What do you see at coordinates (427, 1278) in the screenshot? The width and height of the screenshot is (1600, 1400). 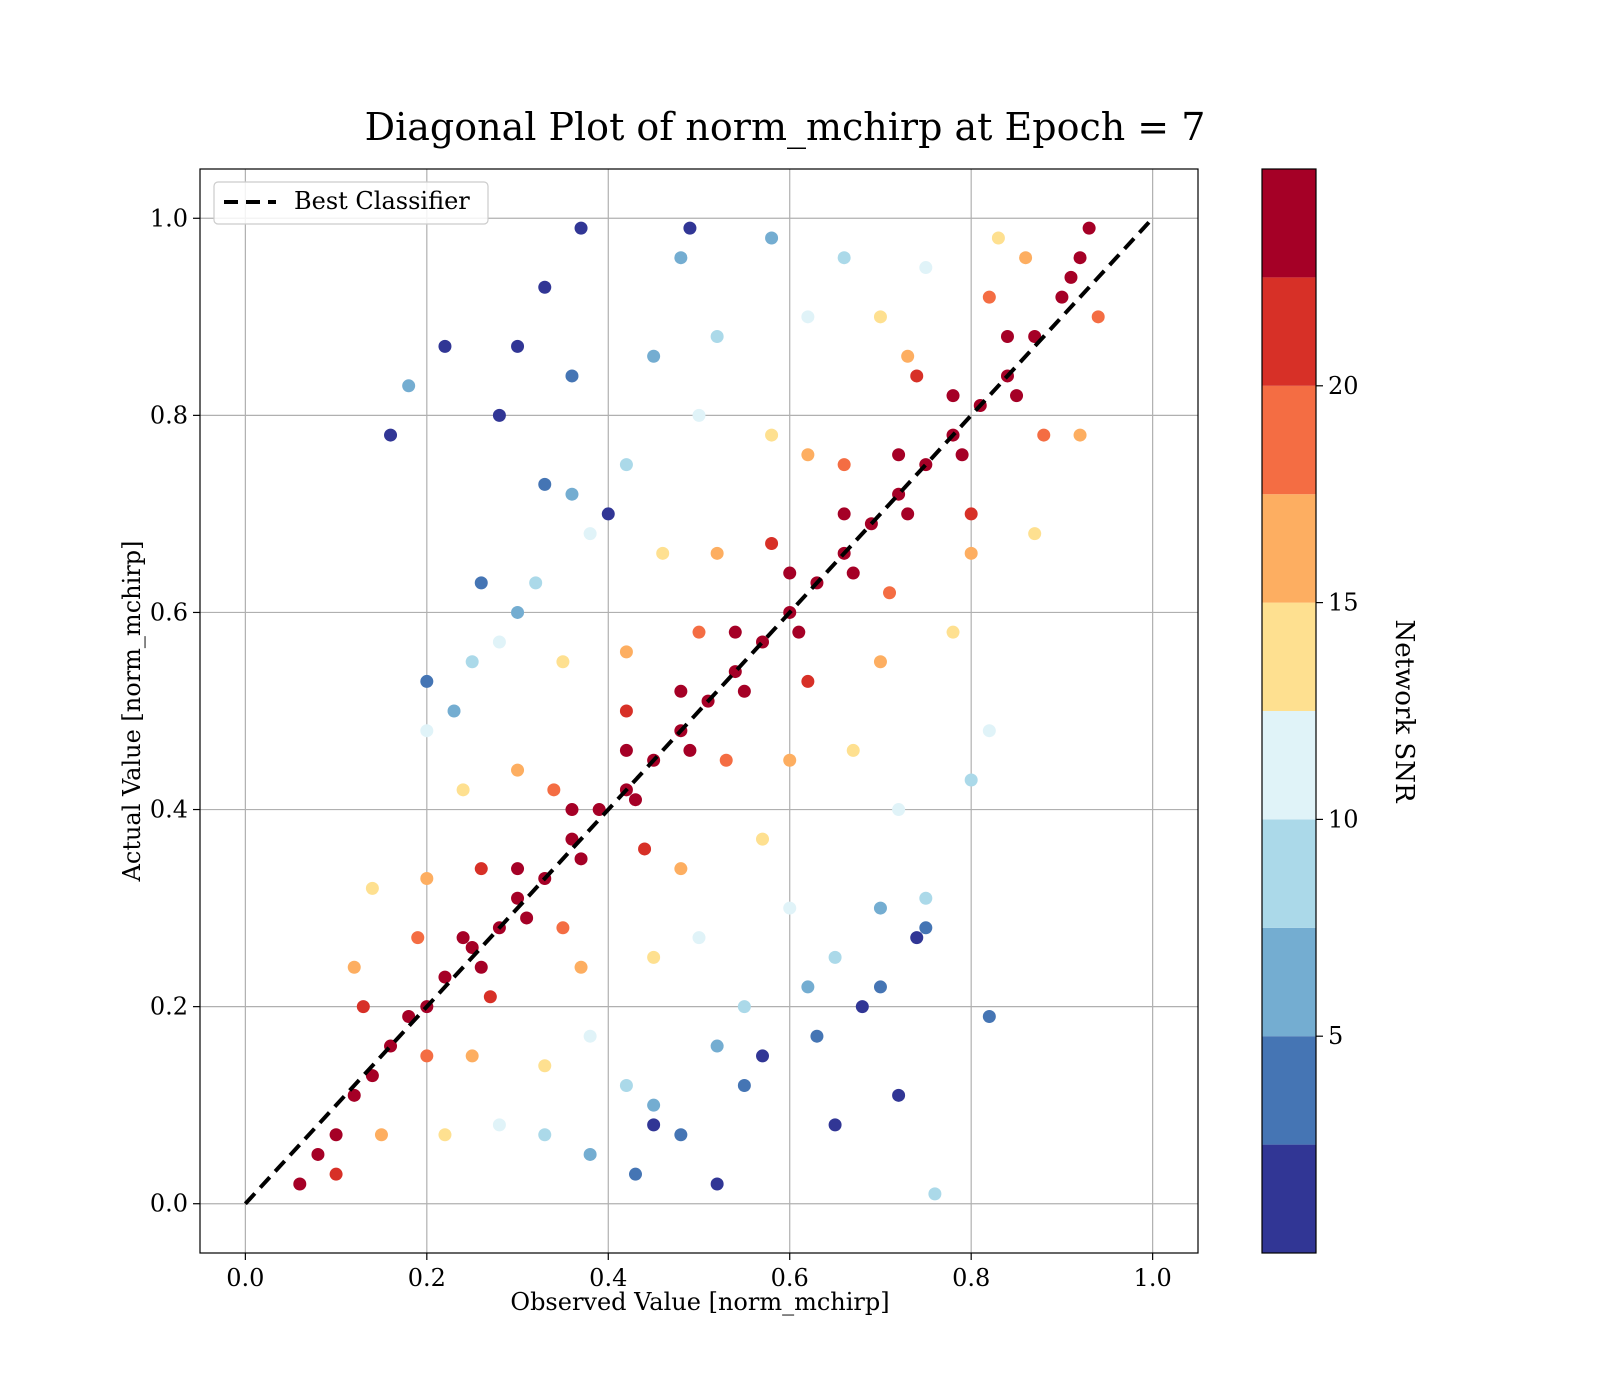 I see `x-tick-label: 0.2` at bounding box center [427, 1278].